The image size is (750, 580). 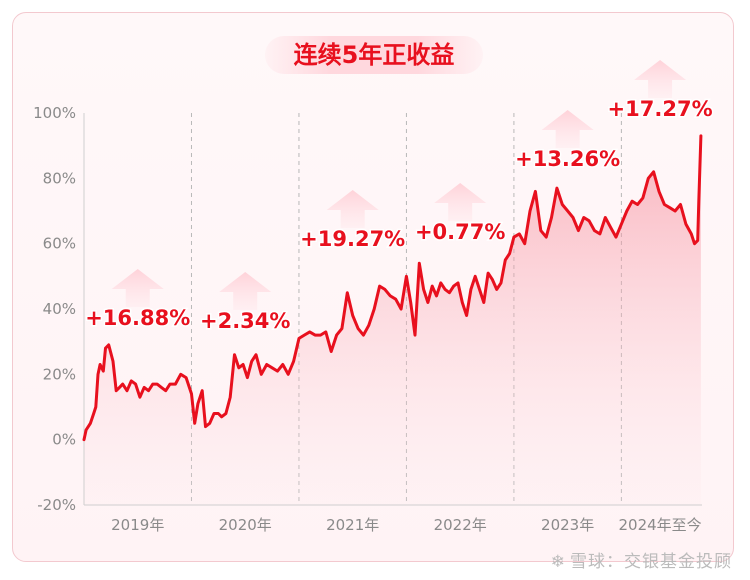 What do you see at coordinates (567, 525) in the screenshot?
I see `x-tick-label: 2023年` at bounding box center [567, 525].